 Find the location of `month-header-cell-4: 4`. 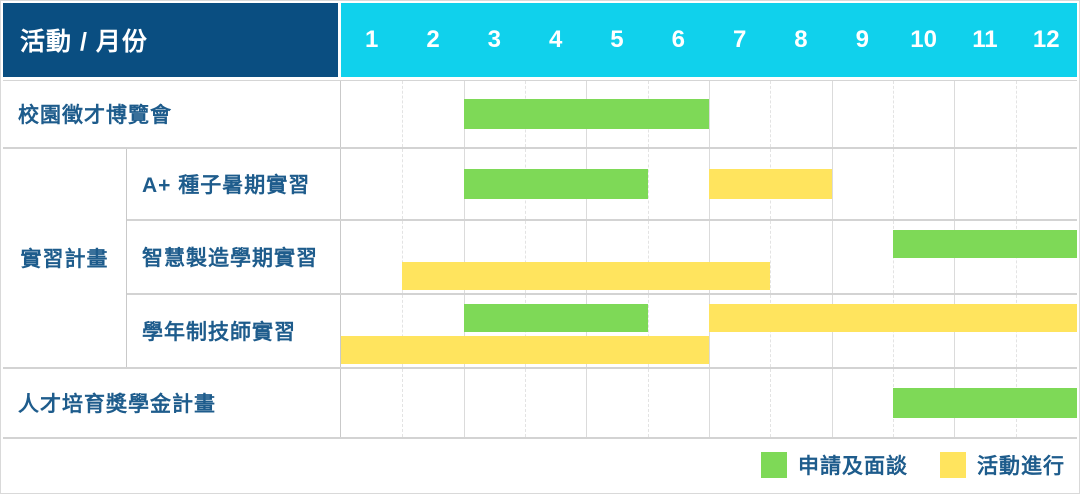

month-header-cell-4: 4 is located at coordinates (555, 39).